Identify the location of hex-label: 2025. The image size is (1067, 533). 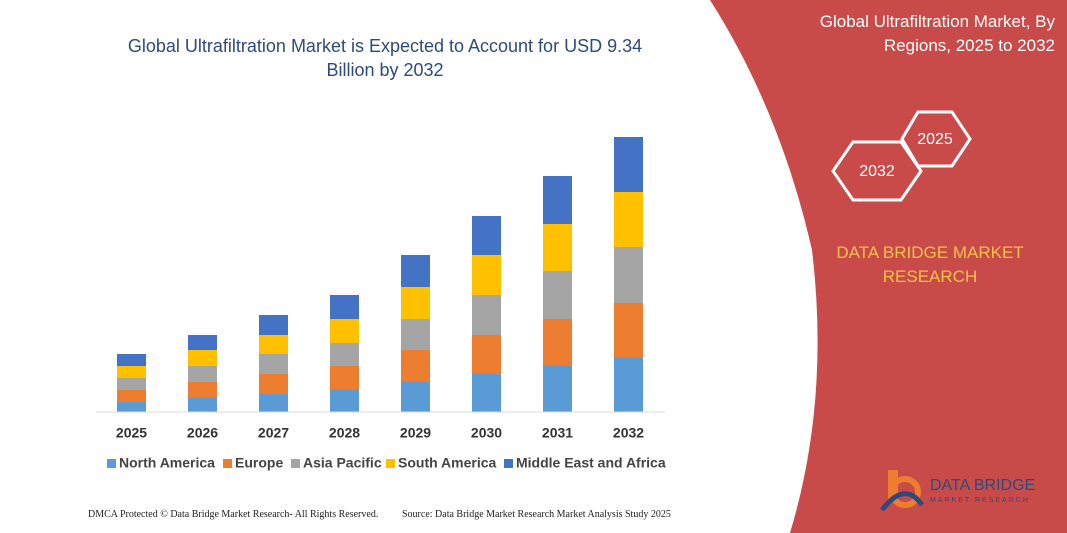
(935, 139).